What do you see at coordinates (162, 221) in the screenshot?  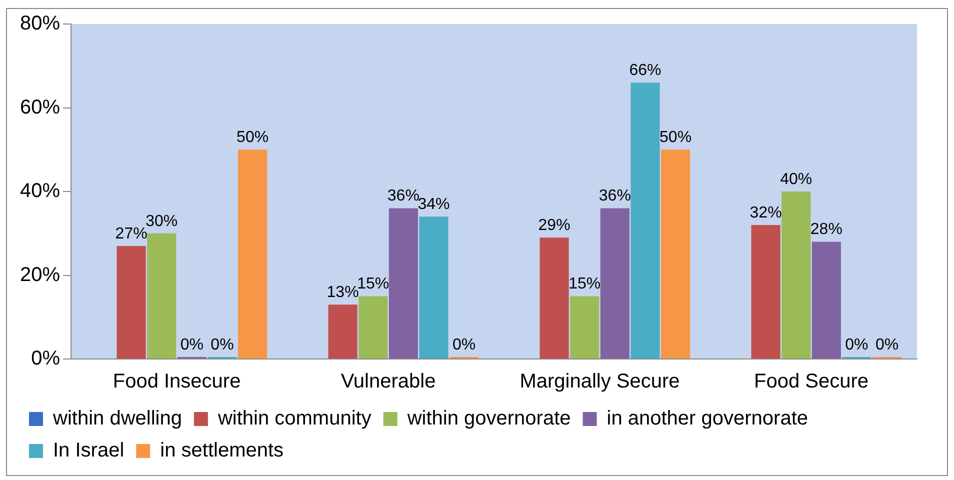 I see `data-label: 30%` at bounding box center [162, 221].